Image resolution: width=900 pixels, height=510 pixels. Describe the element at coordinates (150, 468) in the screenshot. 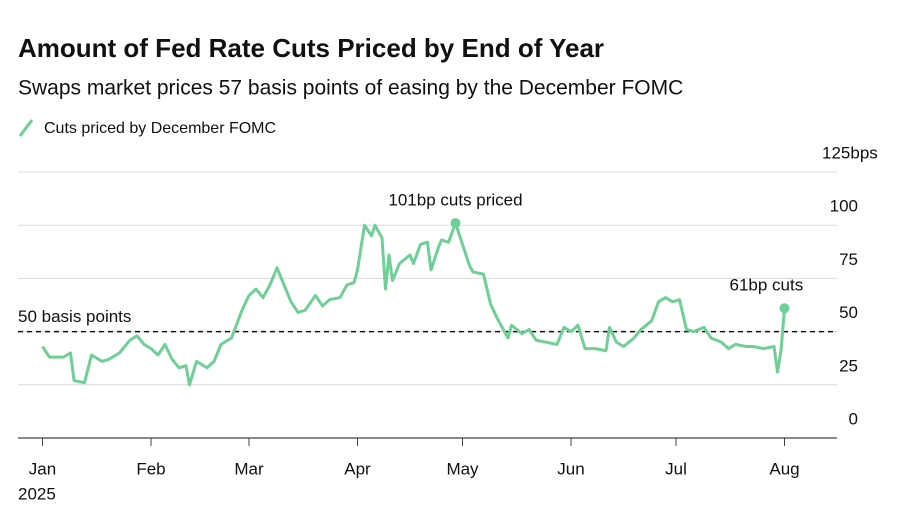

I see `x-tick-label: Feb` at that location.